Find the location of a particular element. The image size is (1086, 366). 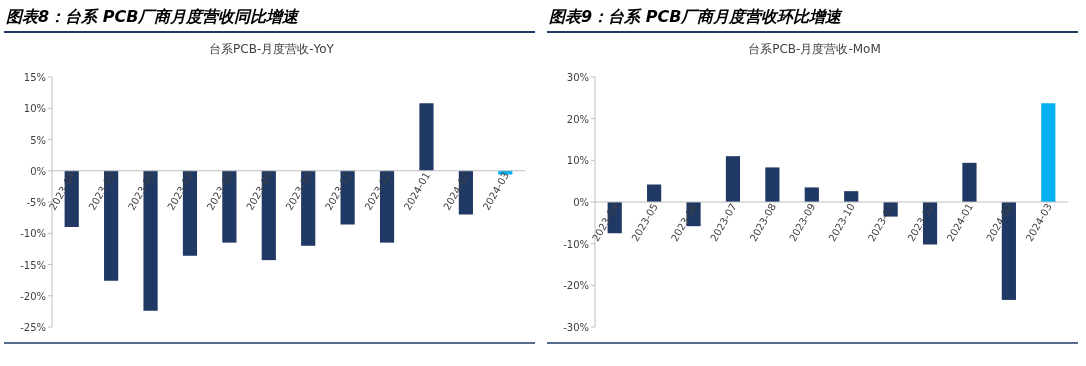

chart-title: 图表8：台系 PCB厂商月度营收同比增速 is located at coordinates (153, 16).